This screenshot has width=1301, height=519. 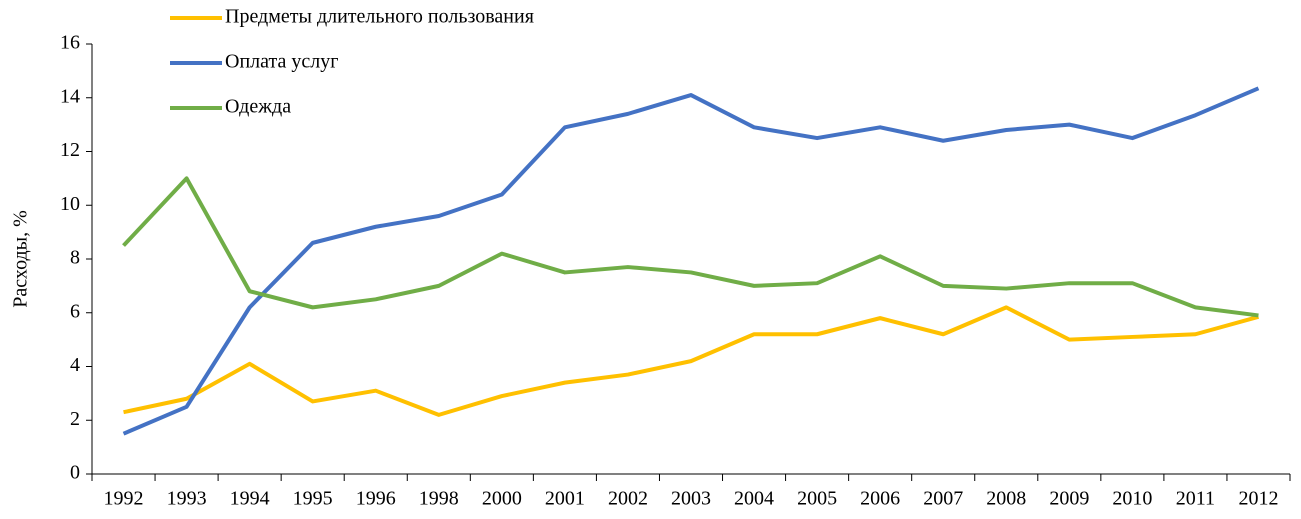 What do you see at coordinates (754, 499) in the screenshot?
I see `x-tick-label: 2004` at bounding box center [754, 499].